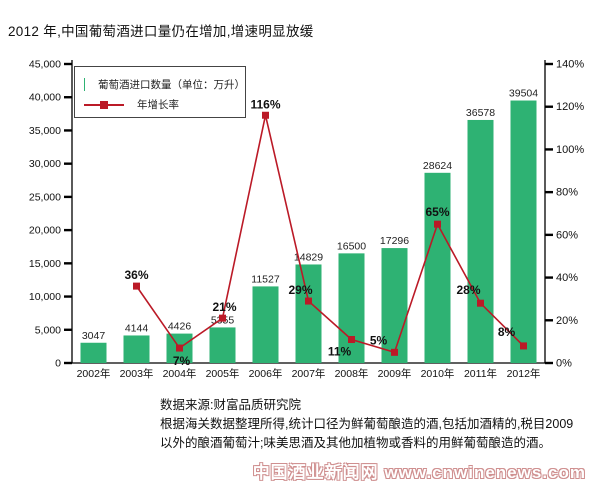 The image size is (600, 490). I want to click on bar-value-label: 39504, so click(523, 94).